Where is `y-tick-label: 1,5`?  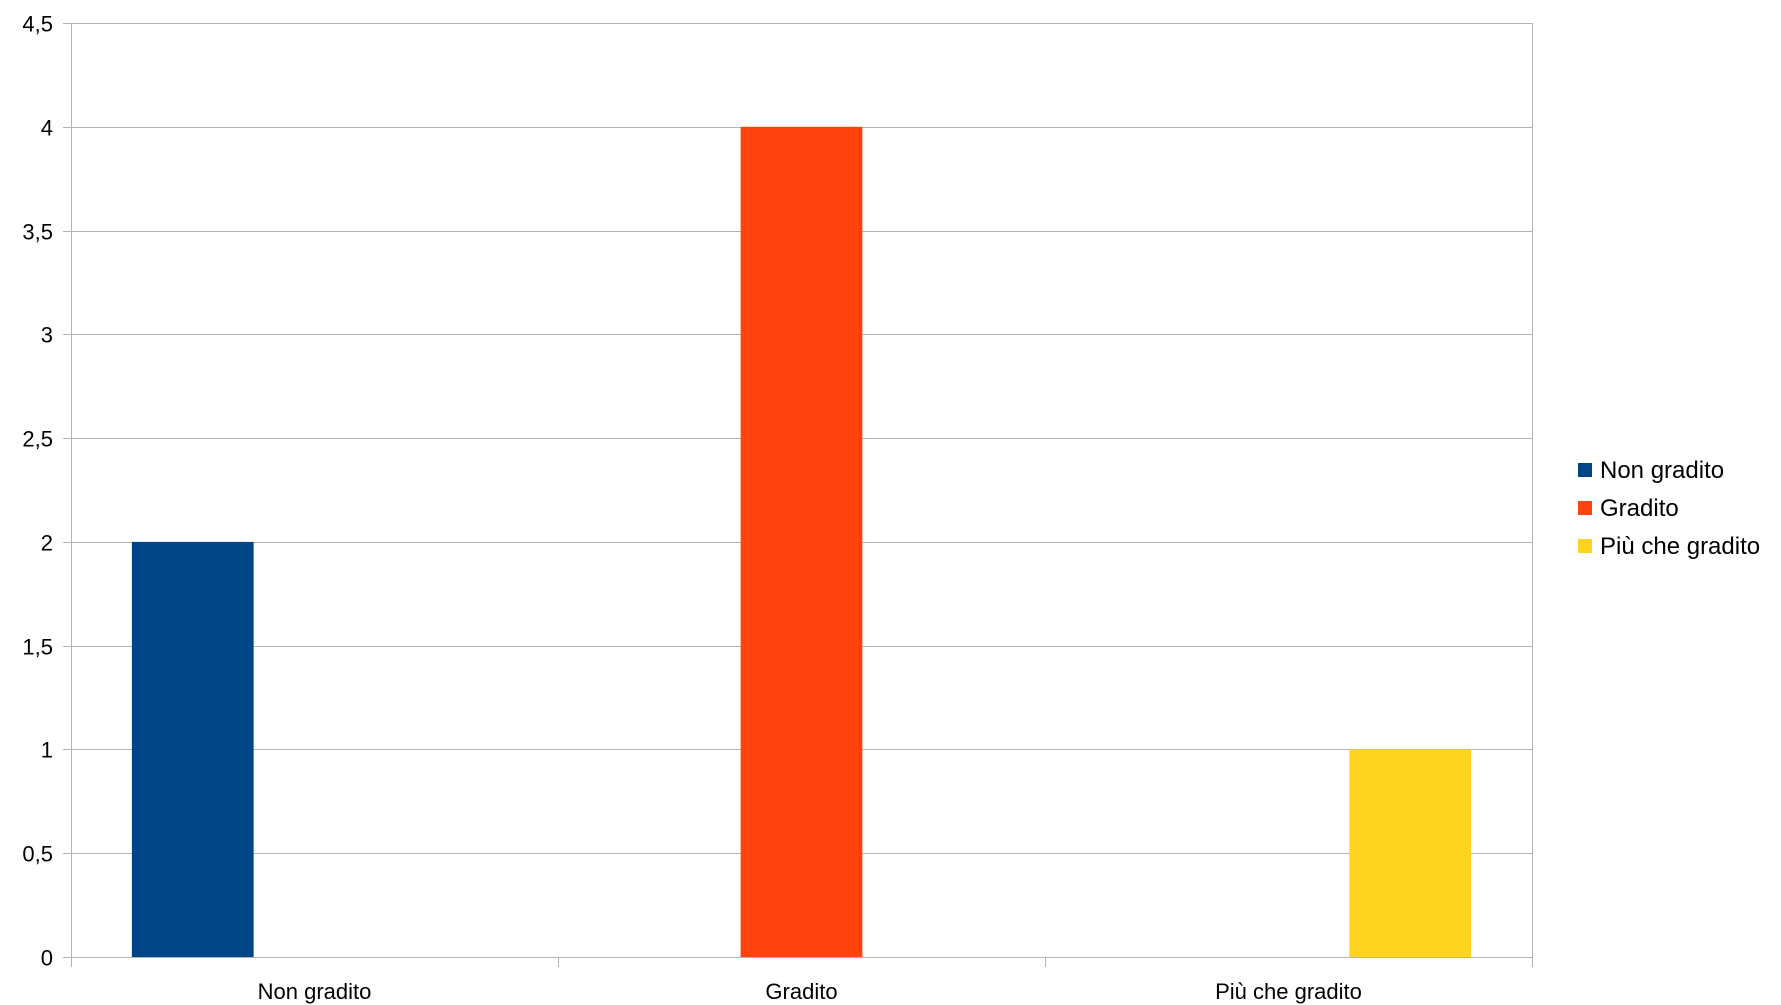 y-tick-label: 1,5 is located at coordinates (37, 647).